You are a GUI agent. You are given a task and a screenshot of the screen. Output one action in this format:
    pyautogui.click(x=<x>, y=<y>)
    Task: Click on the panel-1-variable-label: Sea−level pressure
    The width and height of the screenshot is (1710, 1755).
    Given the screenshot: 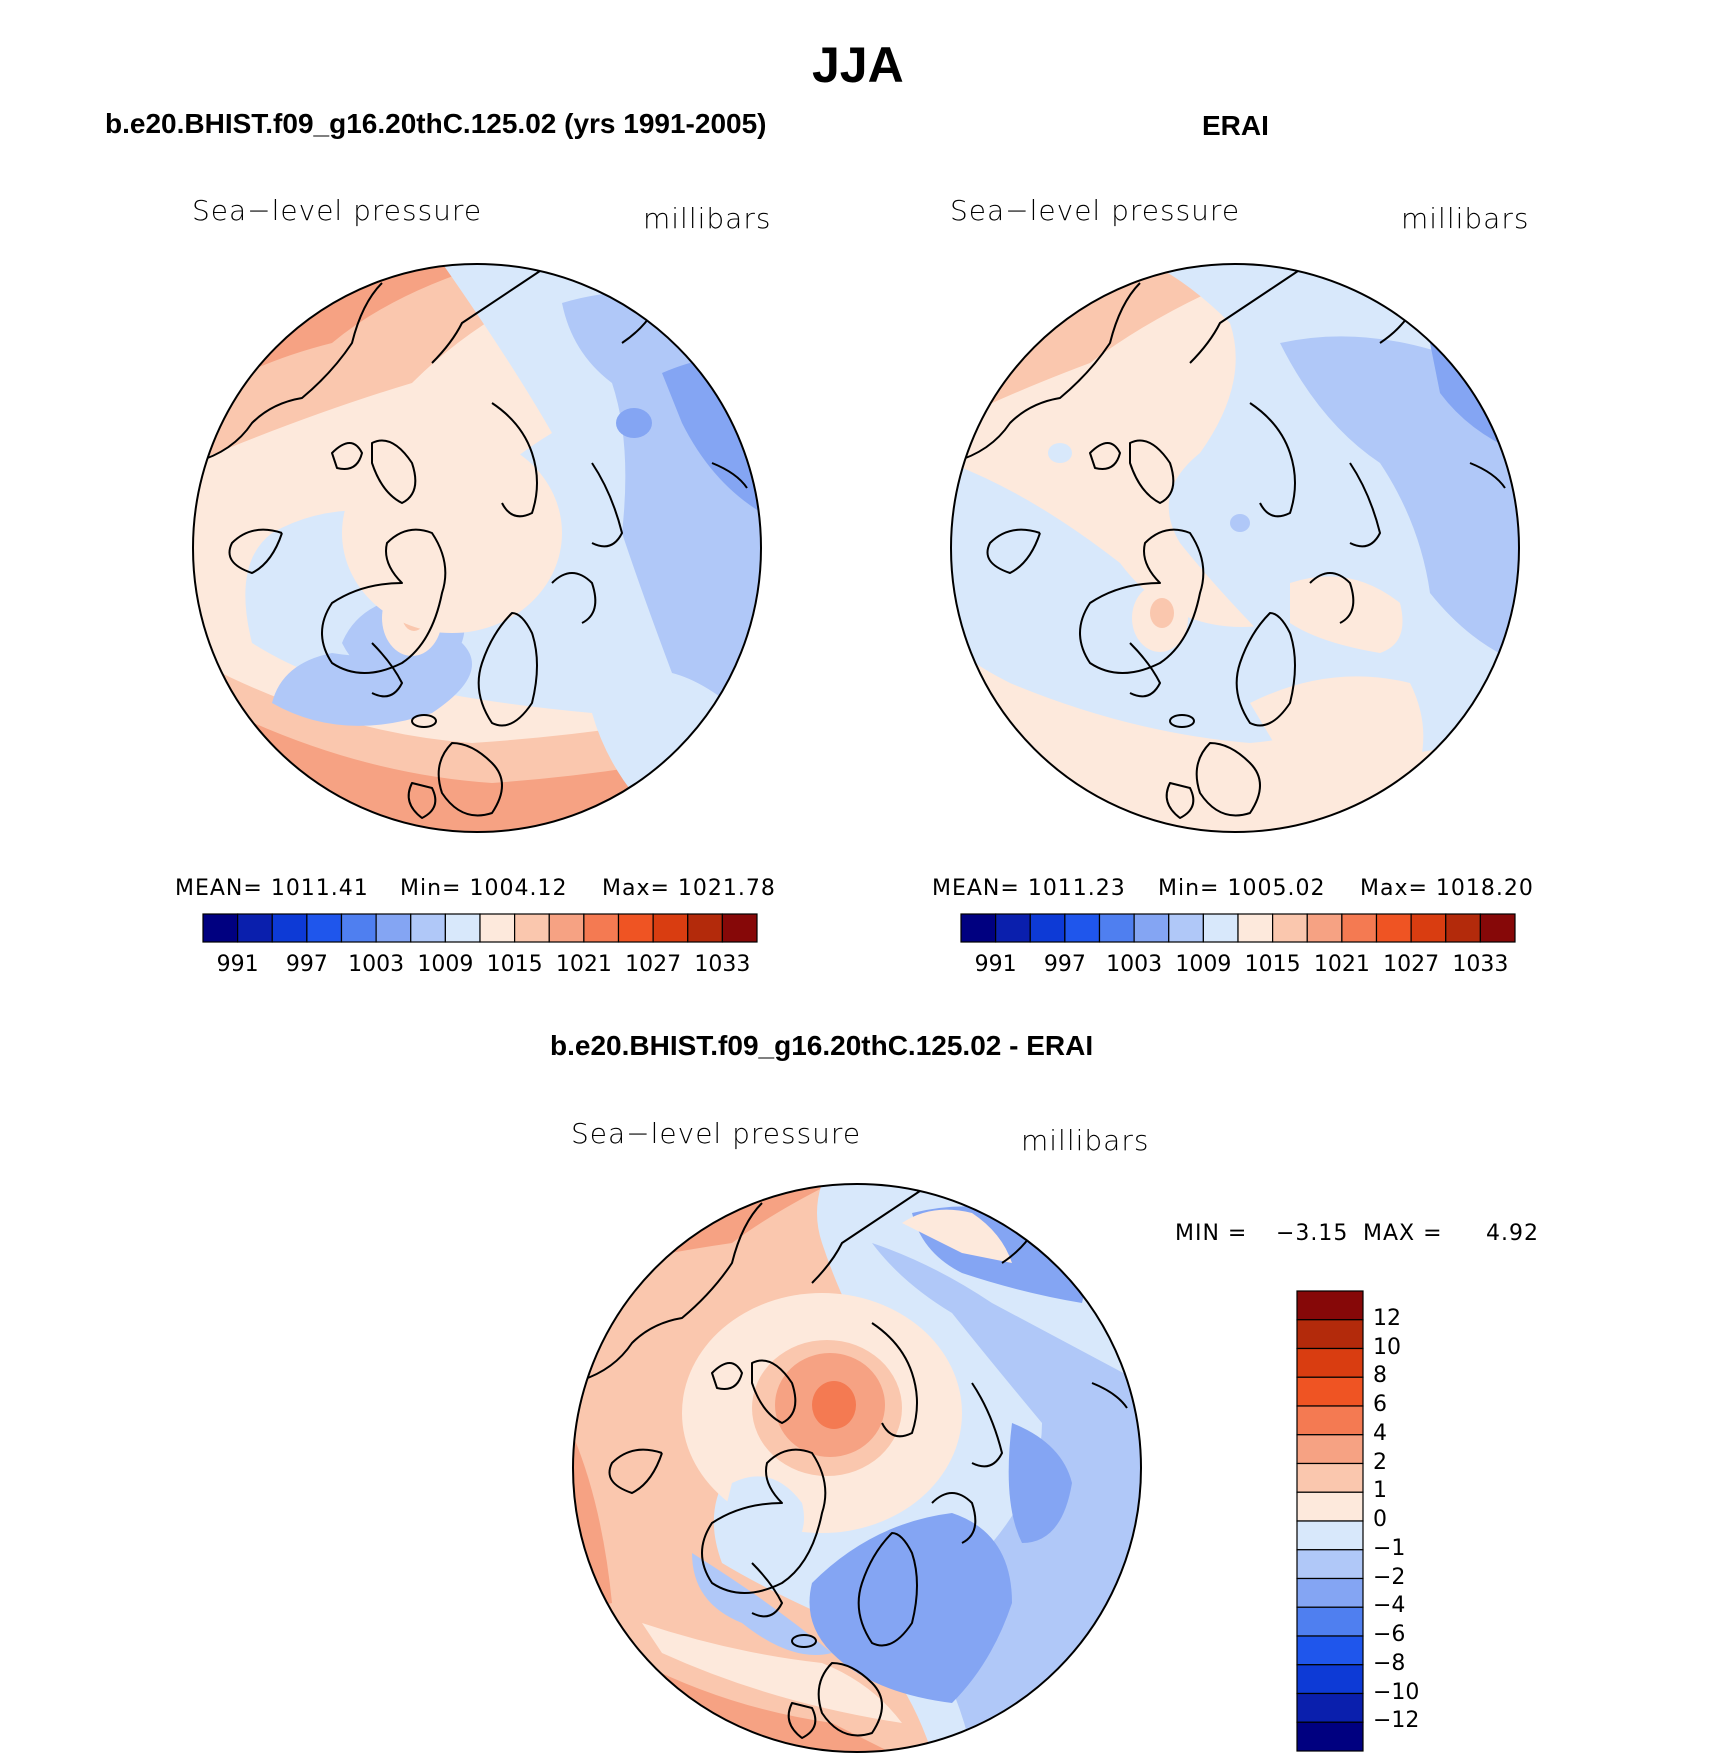 What is the action you would take?
    pyautogui.click(x=337, y=210)
    